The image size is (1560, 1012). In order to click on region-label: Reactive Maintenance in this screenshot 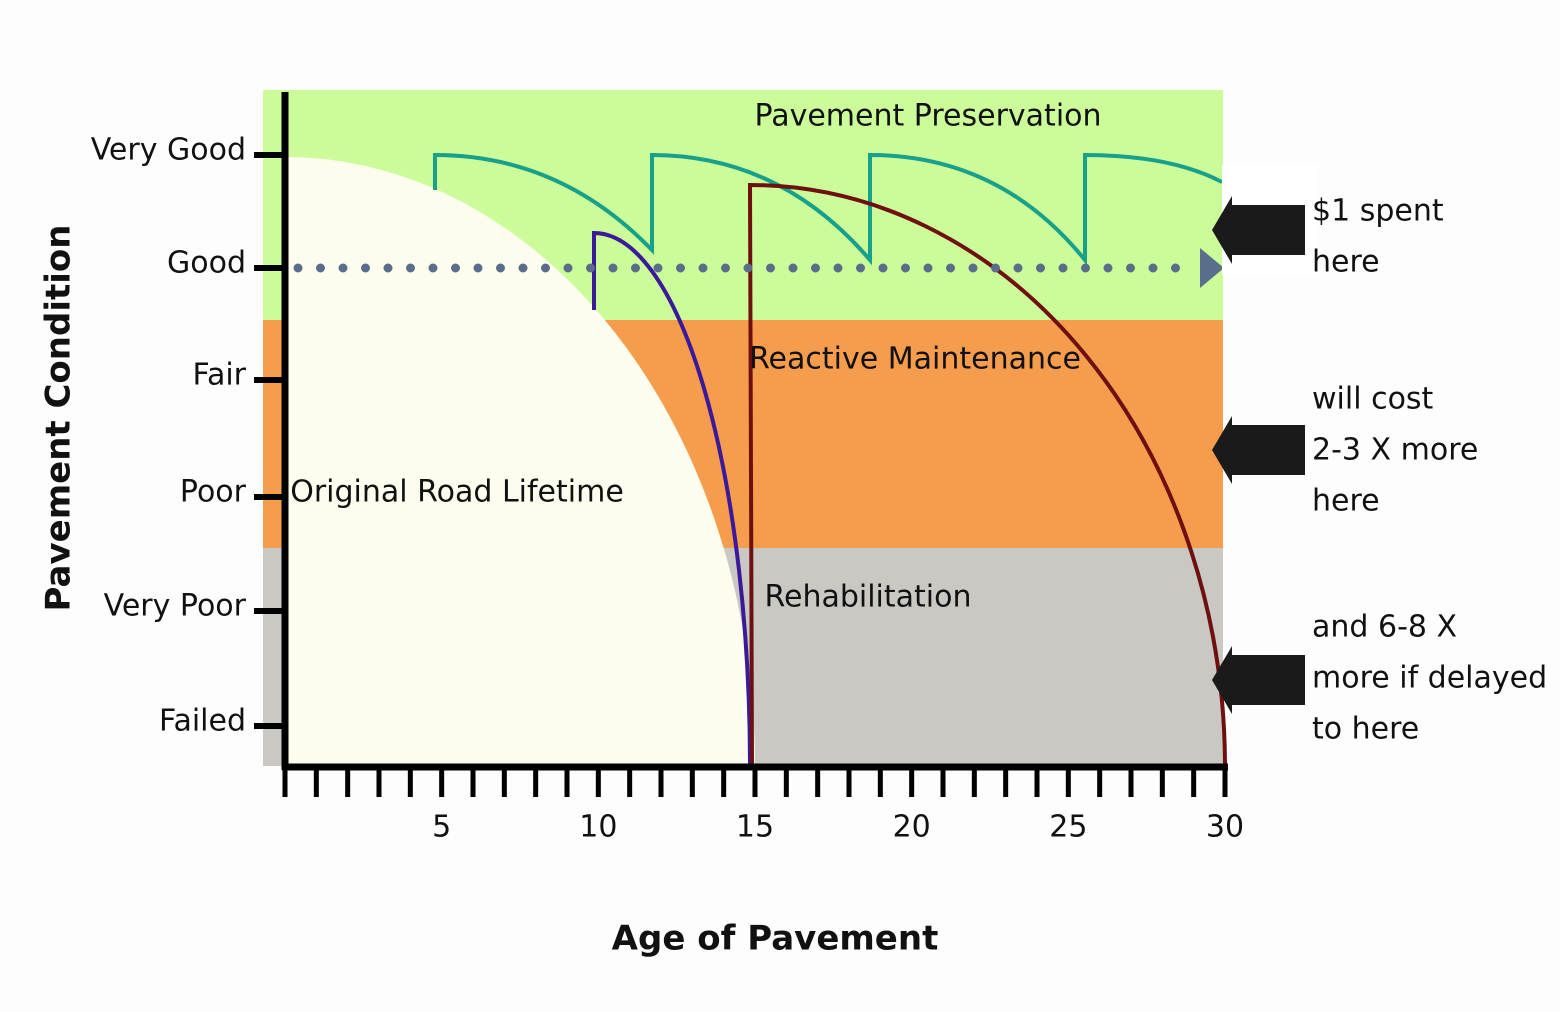, I will do `click(915, 359)`.